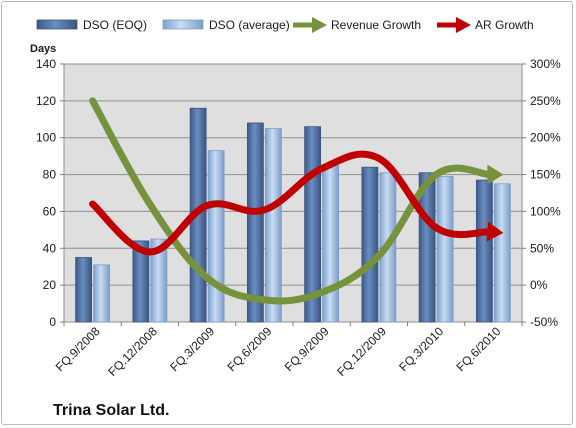 This screenshot has height=428, width=576. What do you see at coordinates (545, 64) in the screenshot?
I see `y2-tick-label: 300%` at bounding box center [545, 64].